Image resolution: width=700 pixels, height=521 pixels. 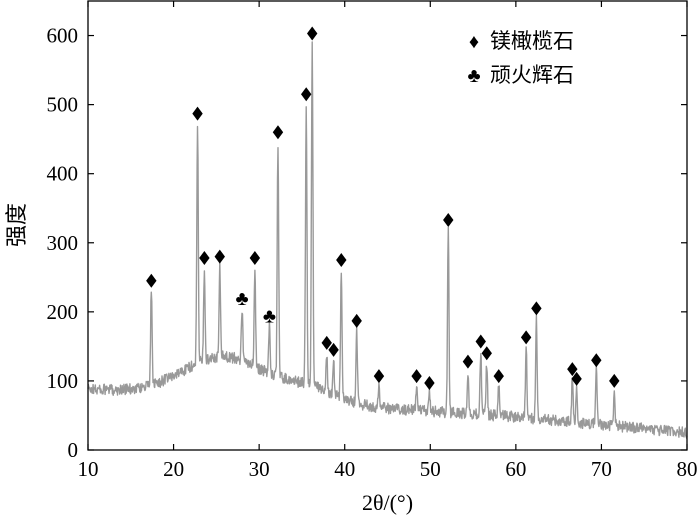 I want to click on x-tick-label: 10, so click(x=88, y=469).